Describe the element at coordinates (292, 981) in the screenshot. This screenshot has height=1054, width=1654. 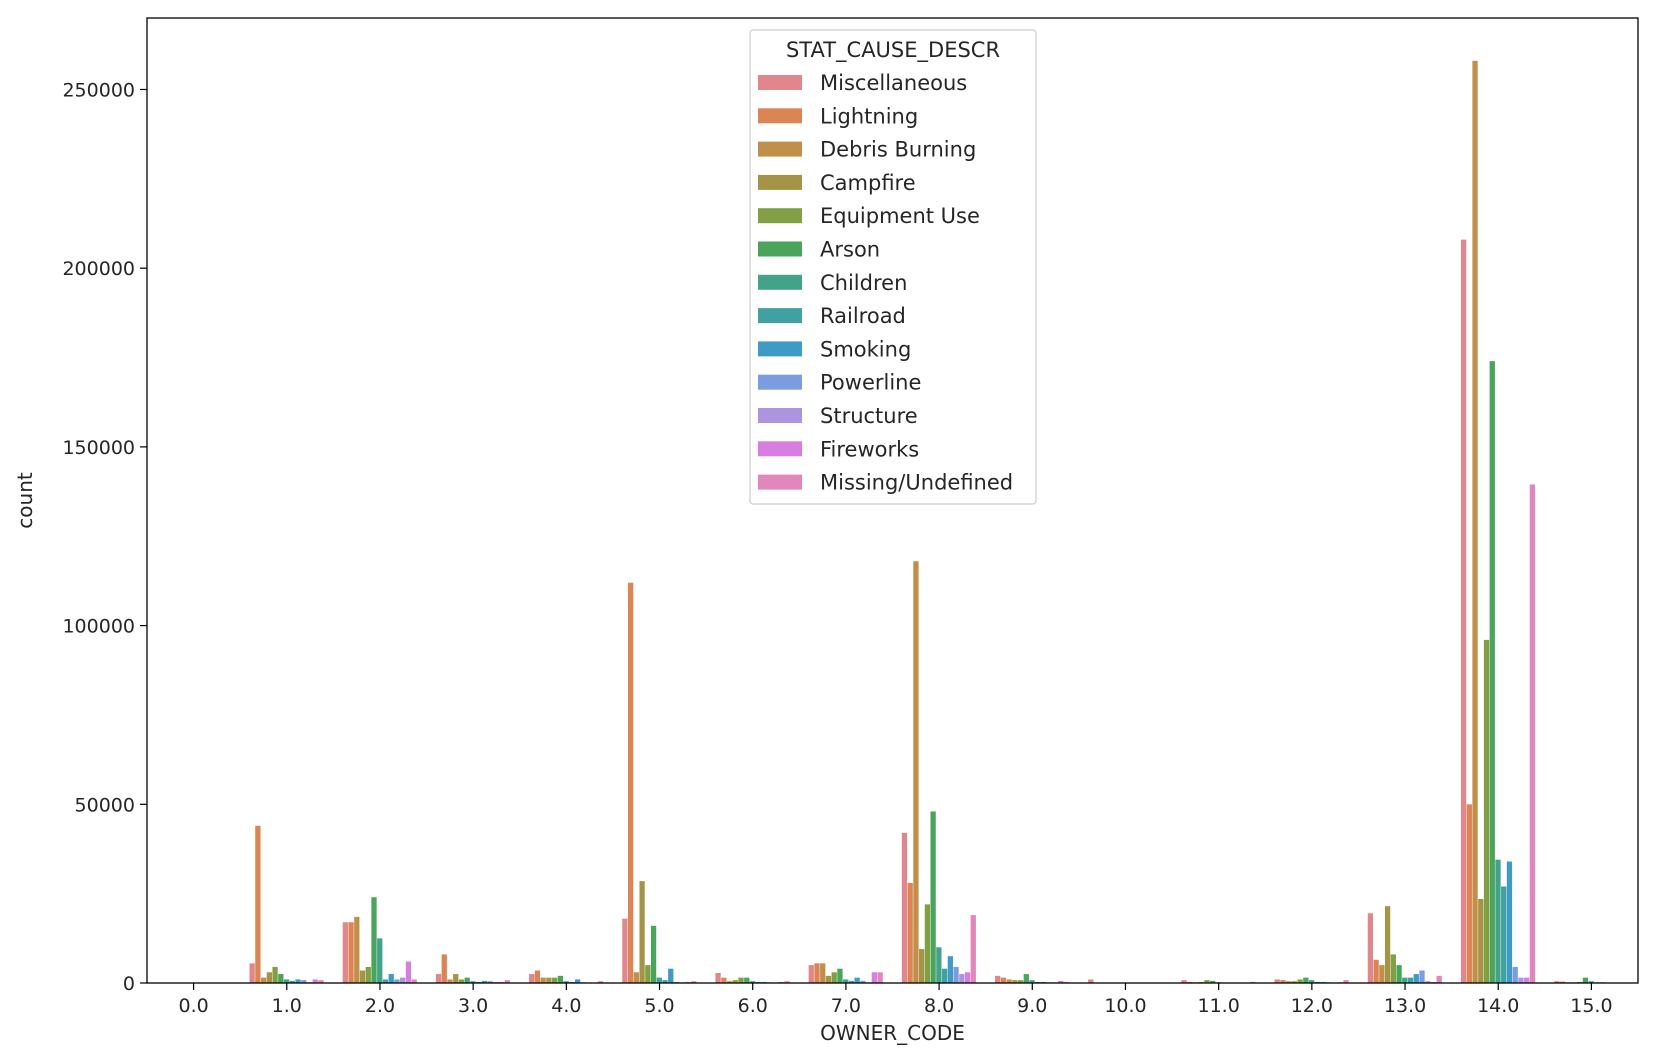
I see `bar-railroad-1.0` at that location.